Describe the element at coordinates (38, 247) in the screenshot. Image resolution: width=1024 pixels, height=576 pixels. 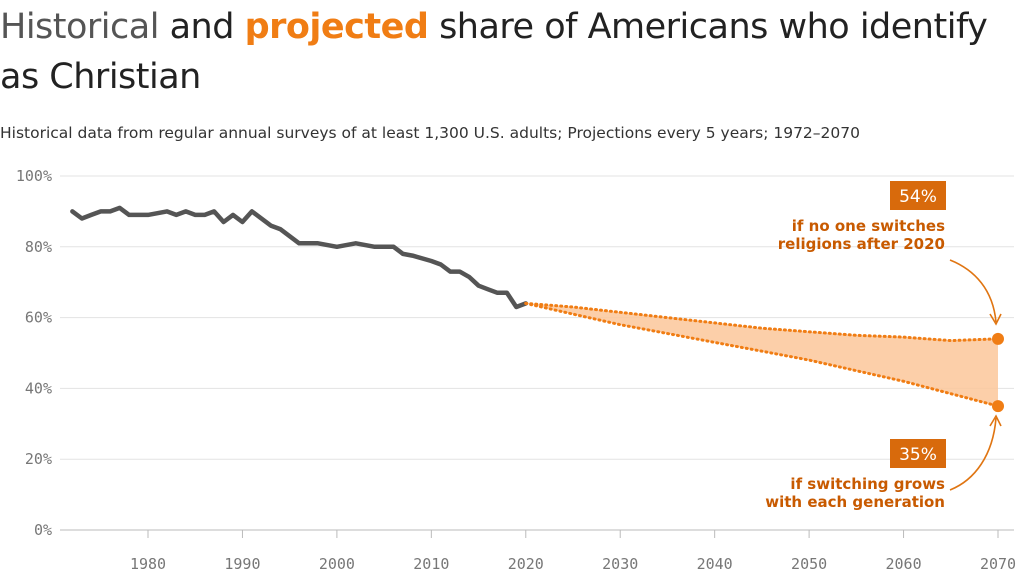
I see `y-tick-label: 80%` at that location.